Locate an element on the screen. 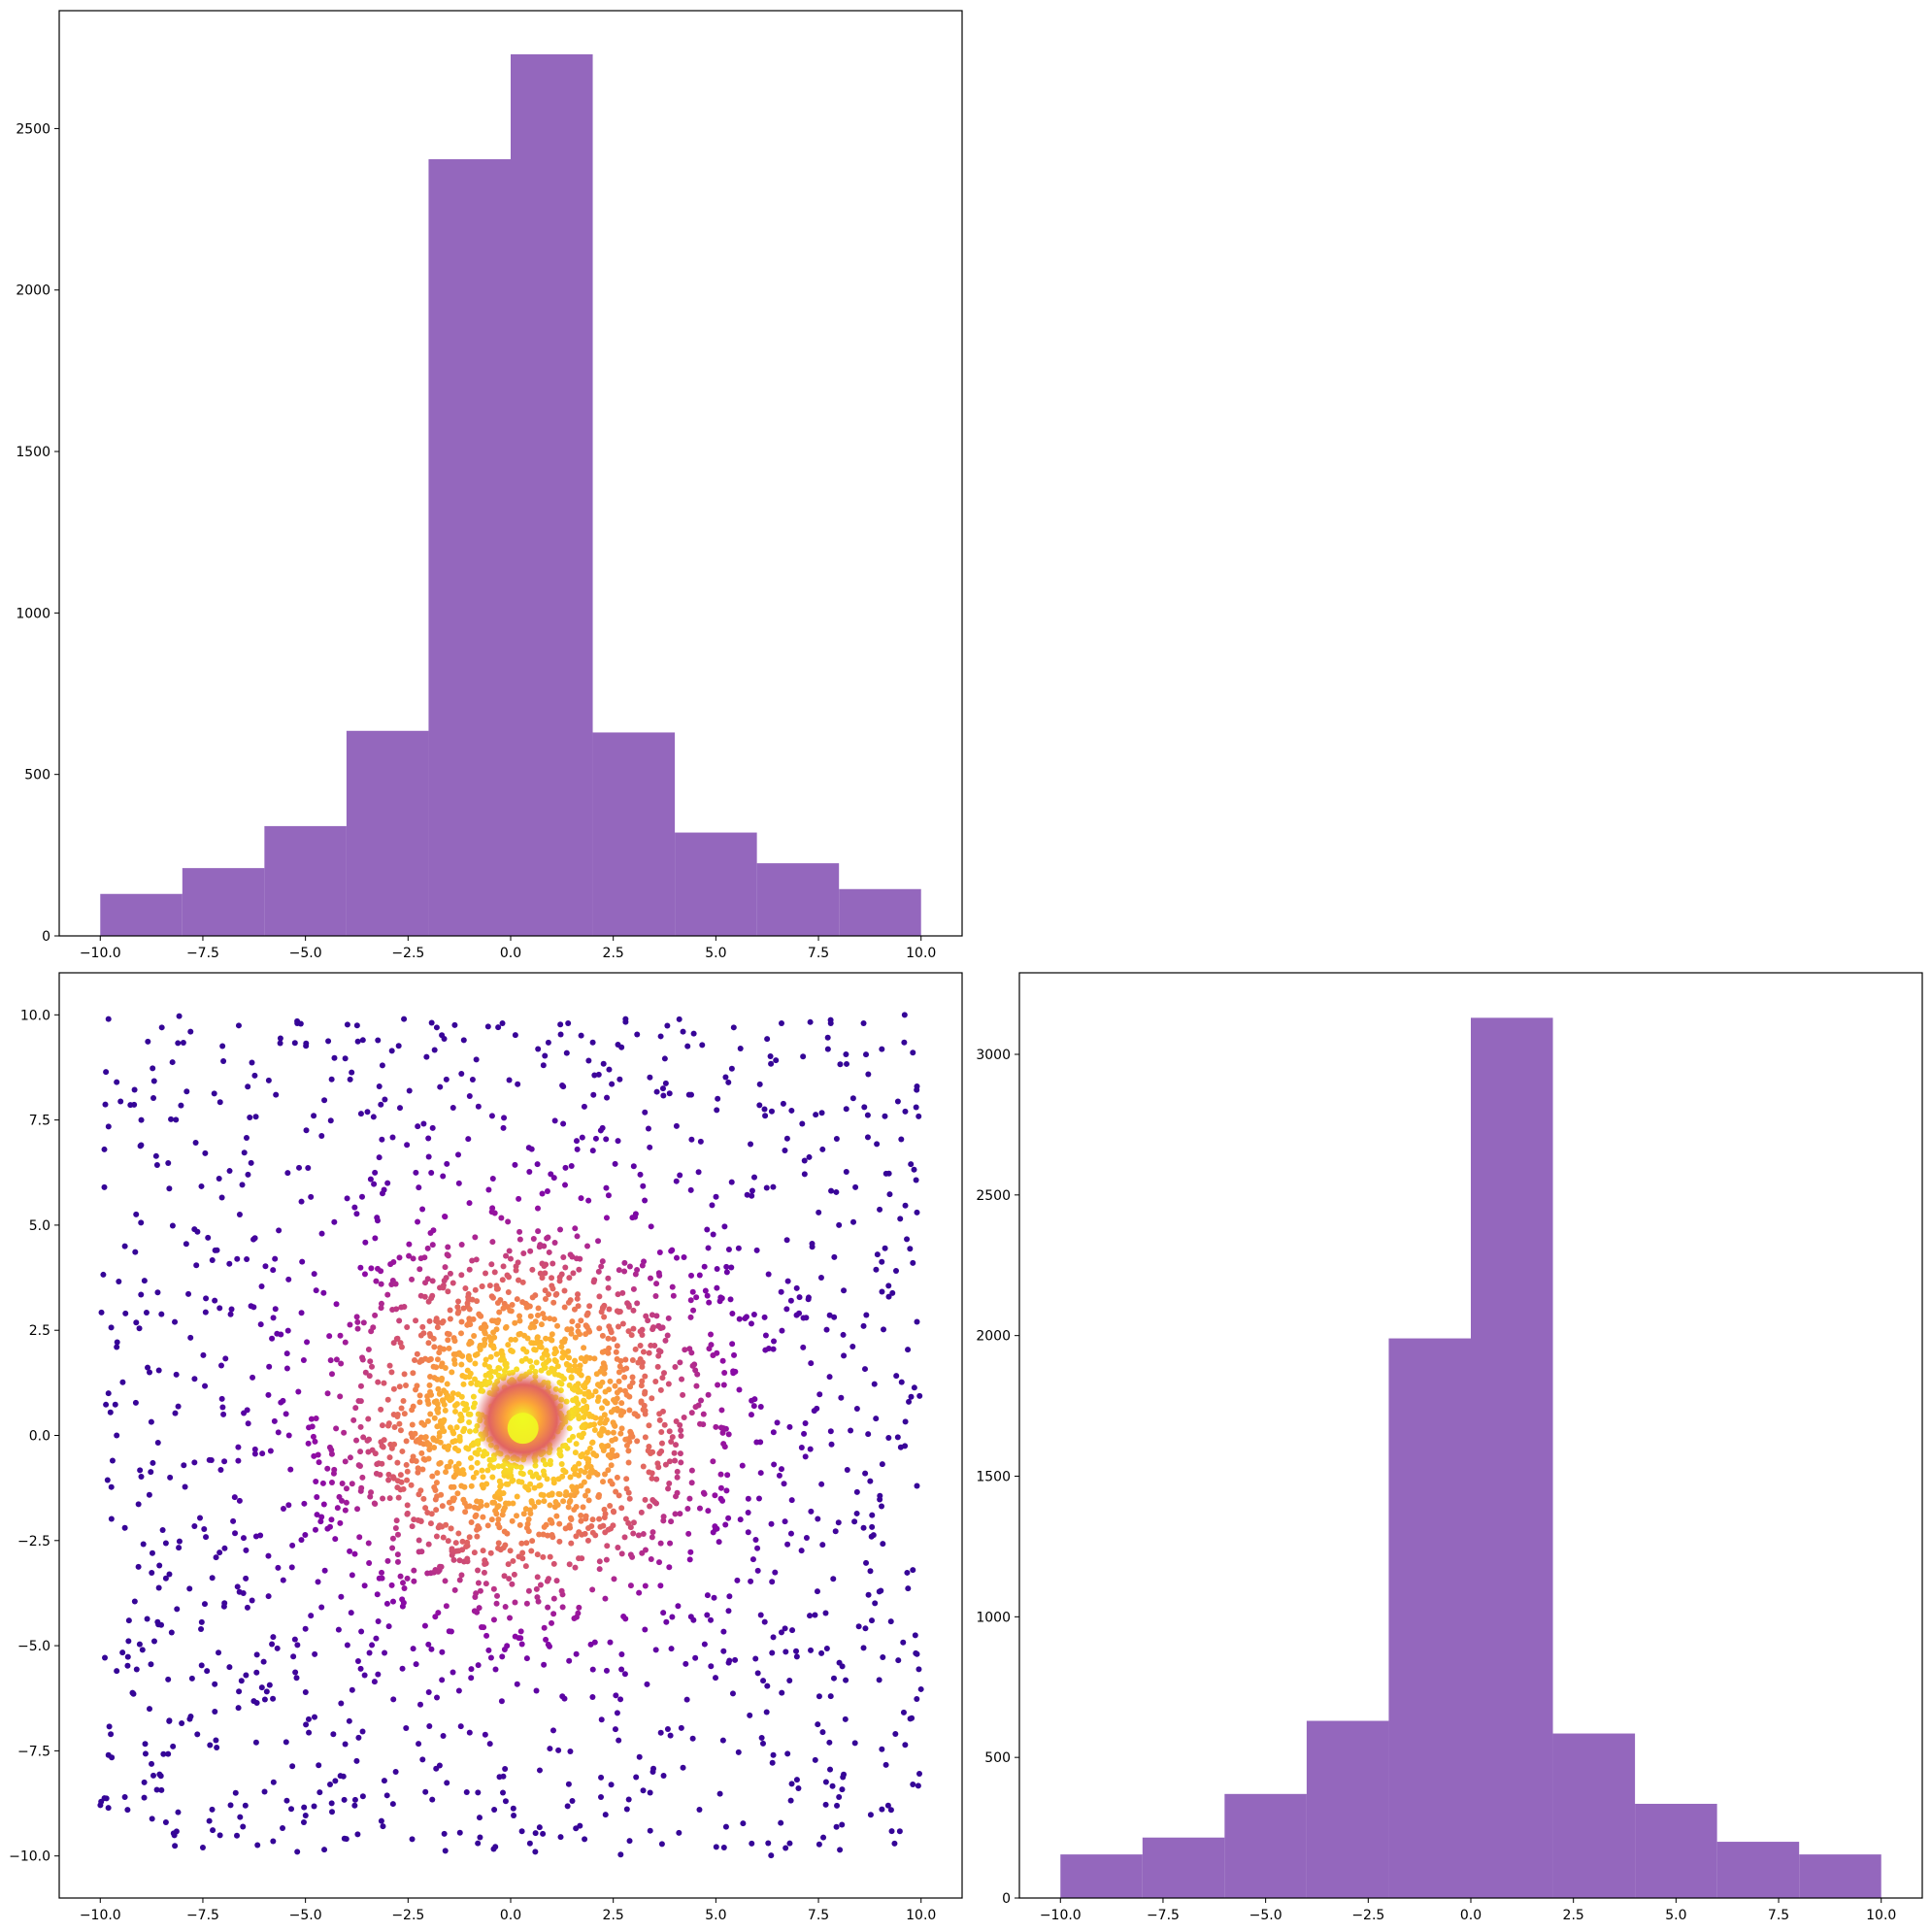 This screenshot has height=1932, width=1931. y-tick-label: 0 is located at coordinates (1006, 1899).